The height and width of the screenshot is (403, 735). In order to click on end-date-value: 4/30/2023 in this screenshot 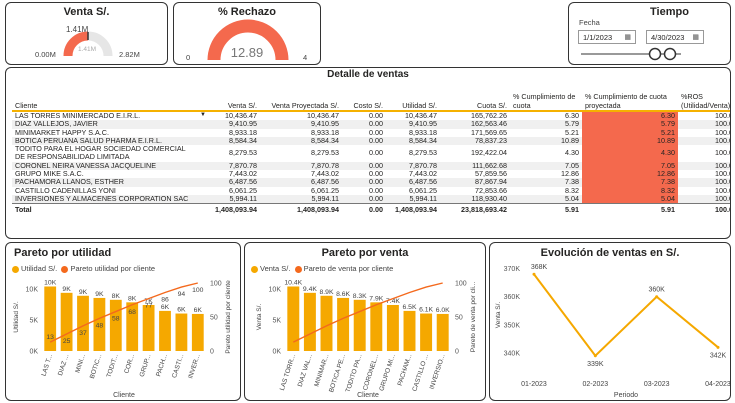, I will do `click(668, 37)`.